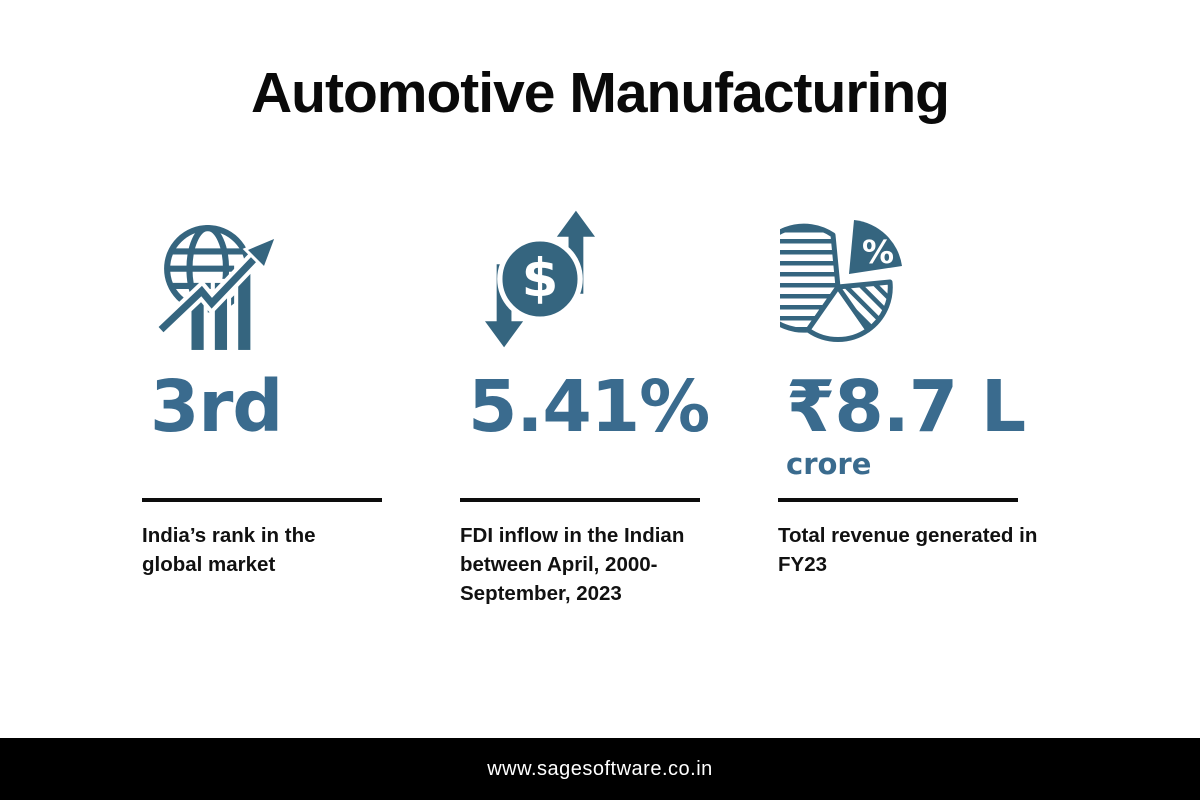 The width and height of the screenshot is (1200, 800). Describe the element at coordinates (600, 93) in the screenshot. I see `page-title: Automotive Manufacturing` at that location.